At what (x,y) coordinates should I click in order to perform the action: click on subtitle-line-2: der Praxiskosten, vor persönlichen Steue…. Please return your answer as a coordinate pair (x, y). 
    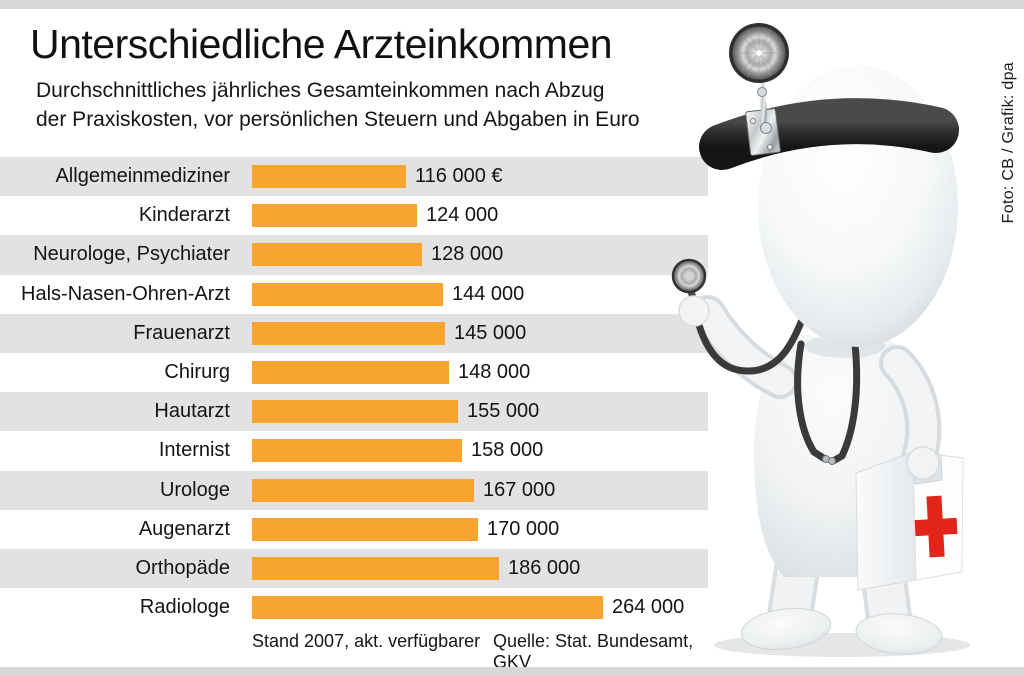
    Looking at the image, I should click on (338, 120).